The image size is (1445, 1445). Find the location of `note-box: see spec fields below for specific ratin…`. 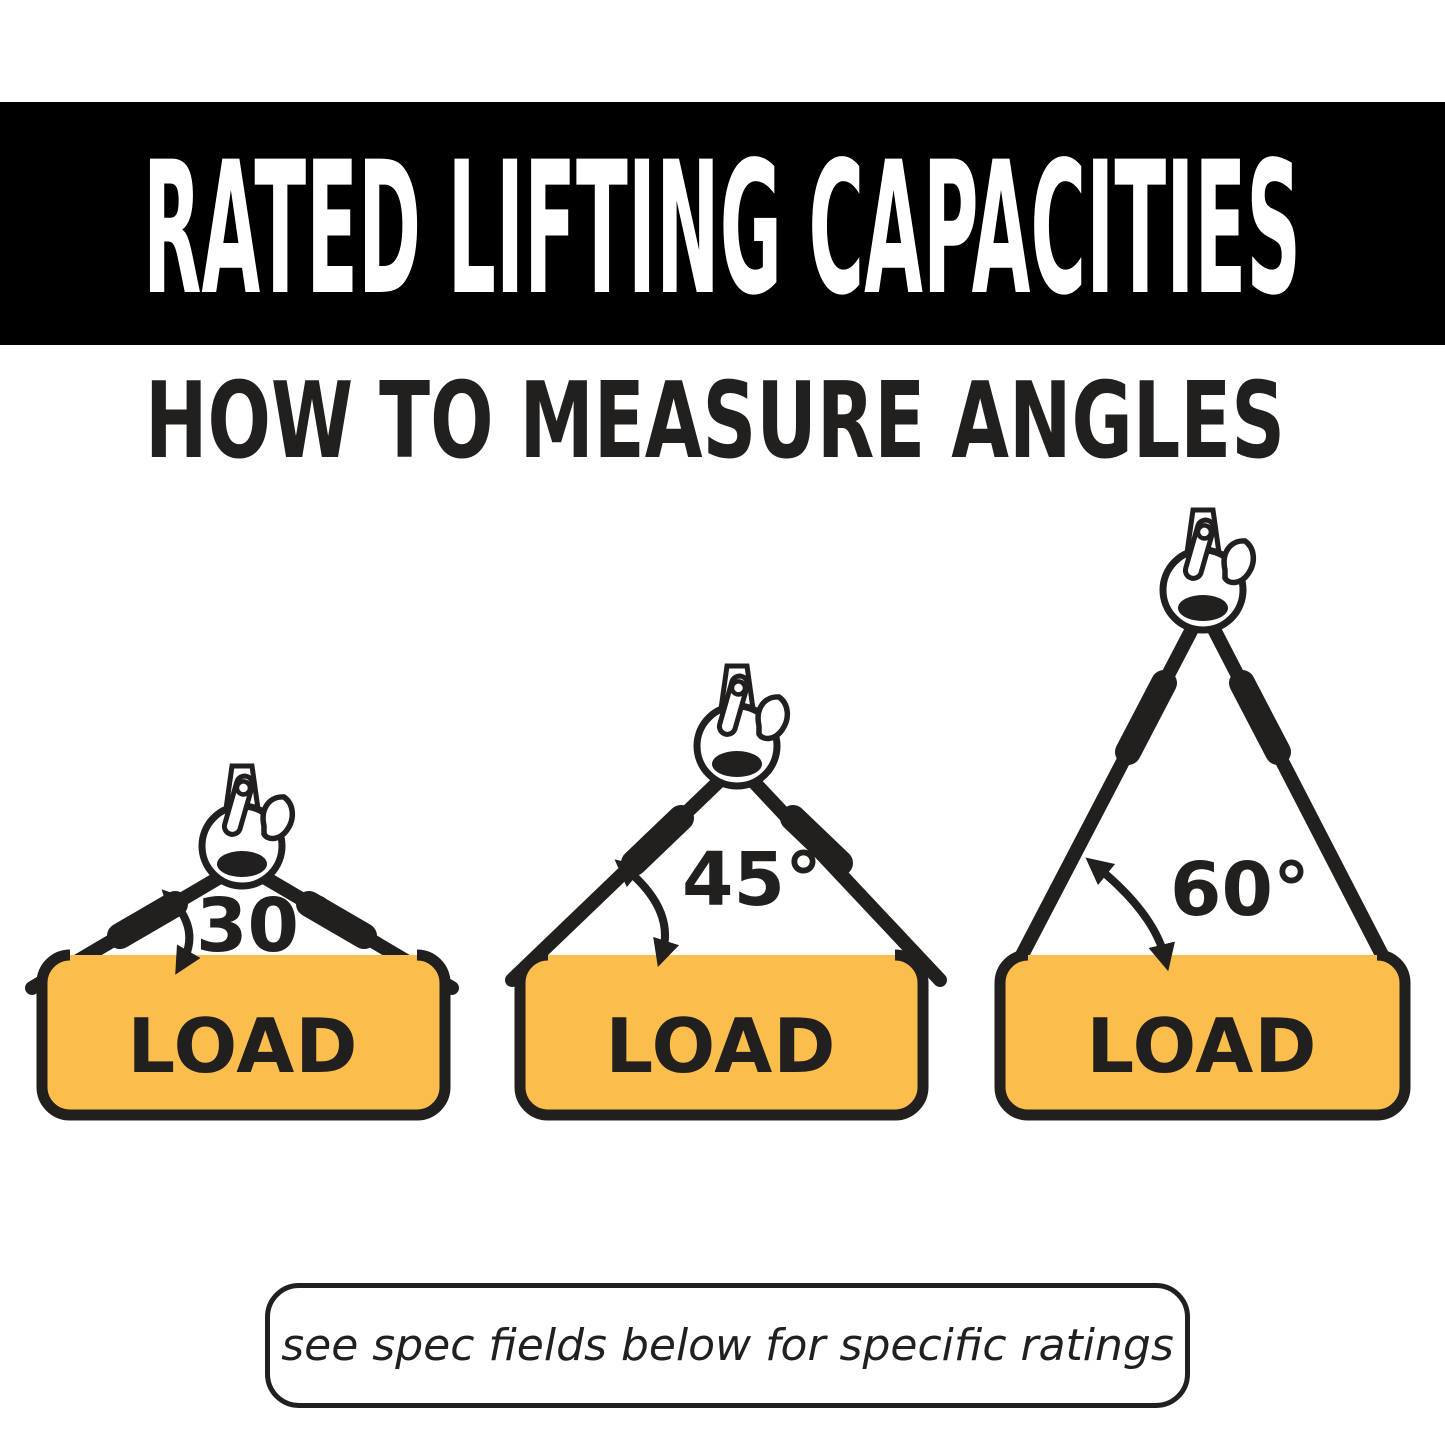

note-box: see spec fields below for specific ratin… is located at coordinates (727, 1345).